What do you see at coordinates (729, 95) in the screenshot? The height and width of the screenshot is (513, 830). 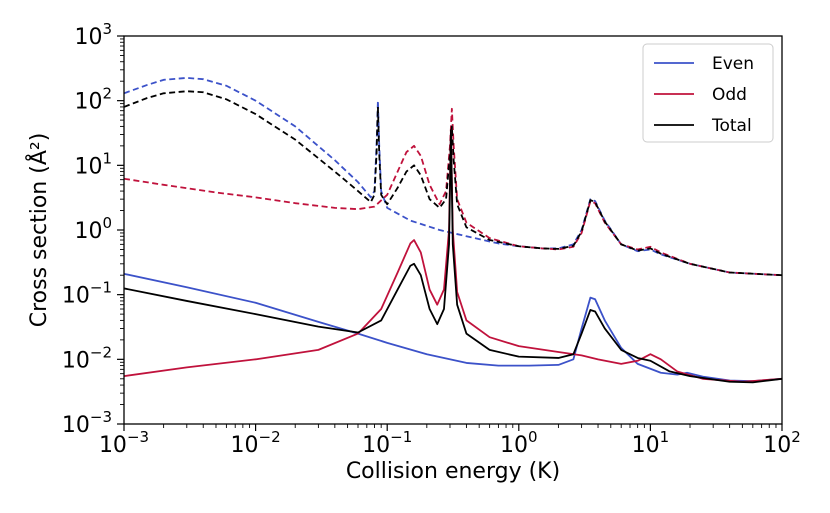 I see `legend-label-odd: Odd` at bounding box center [729, 95].